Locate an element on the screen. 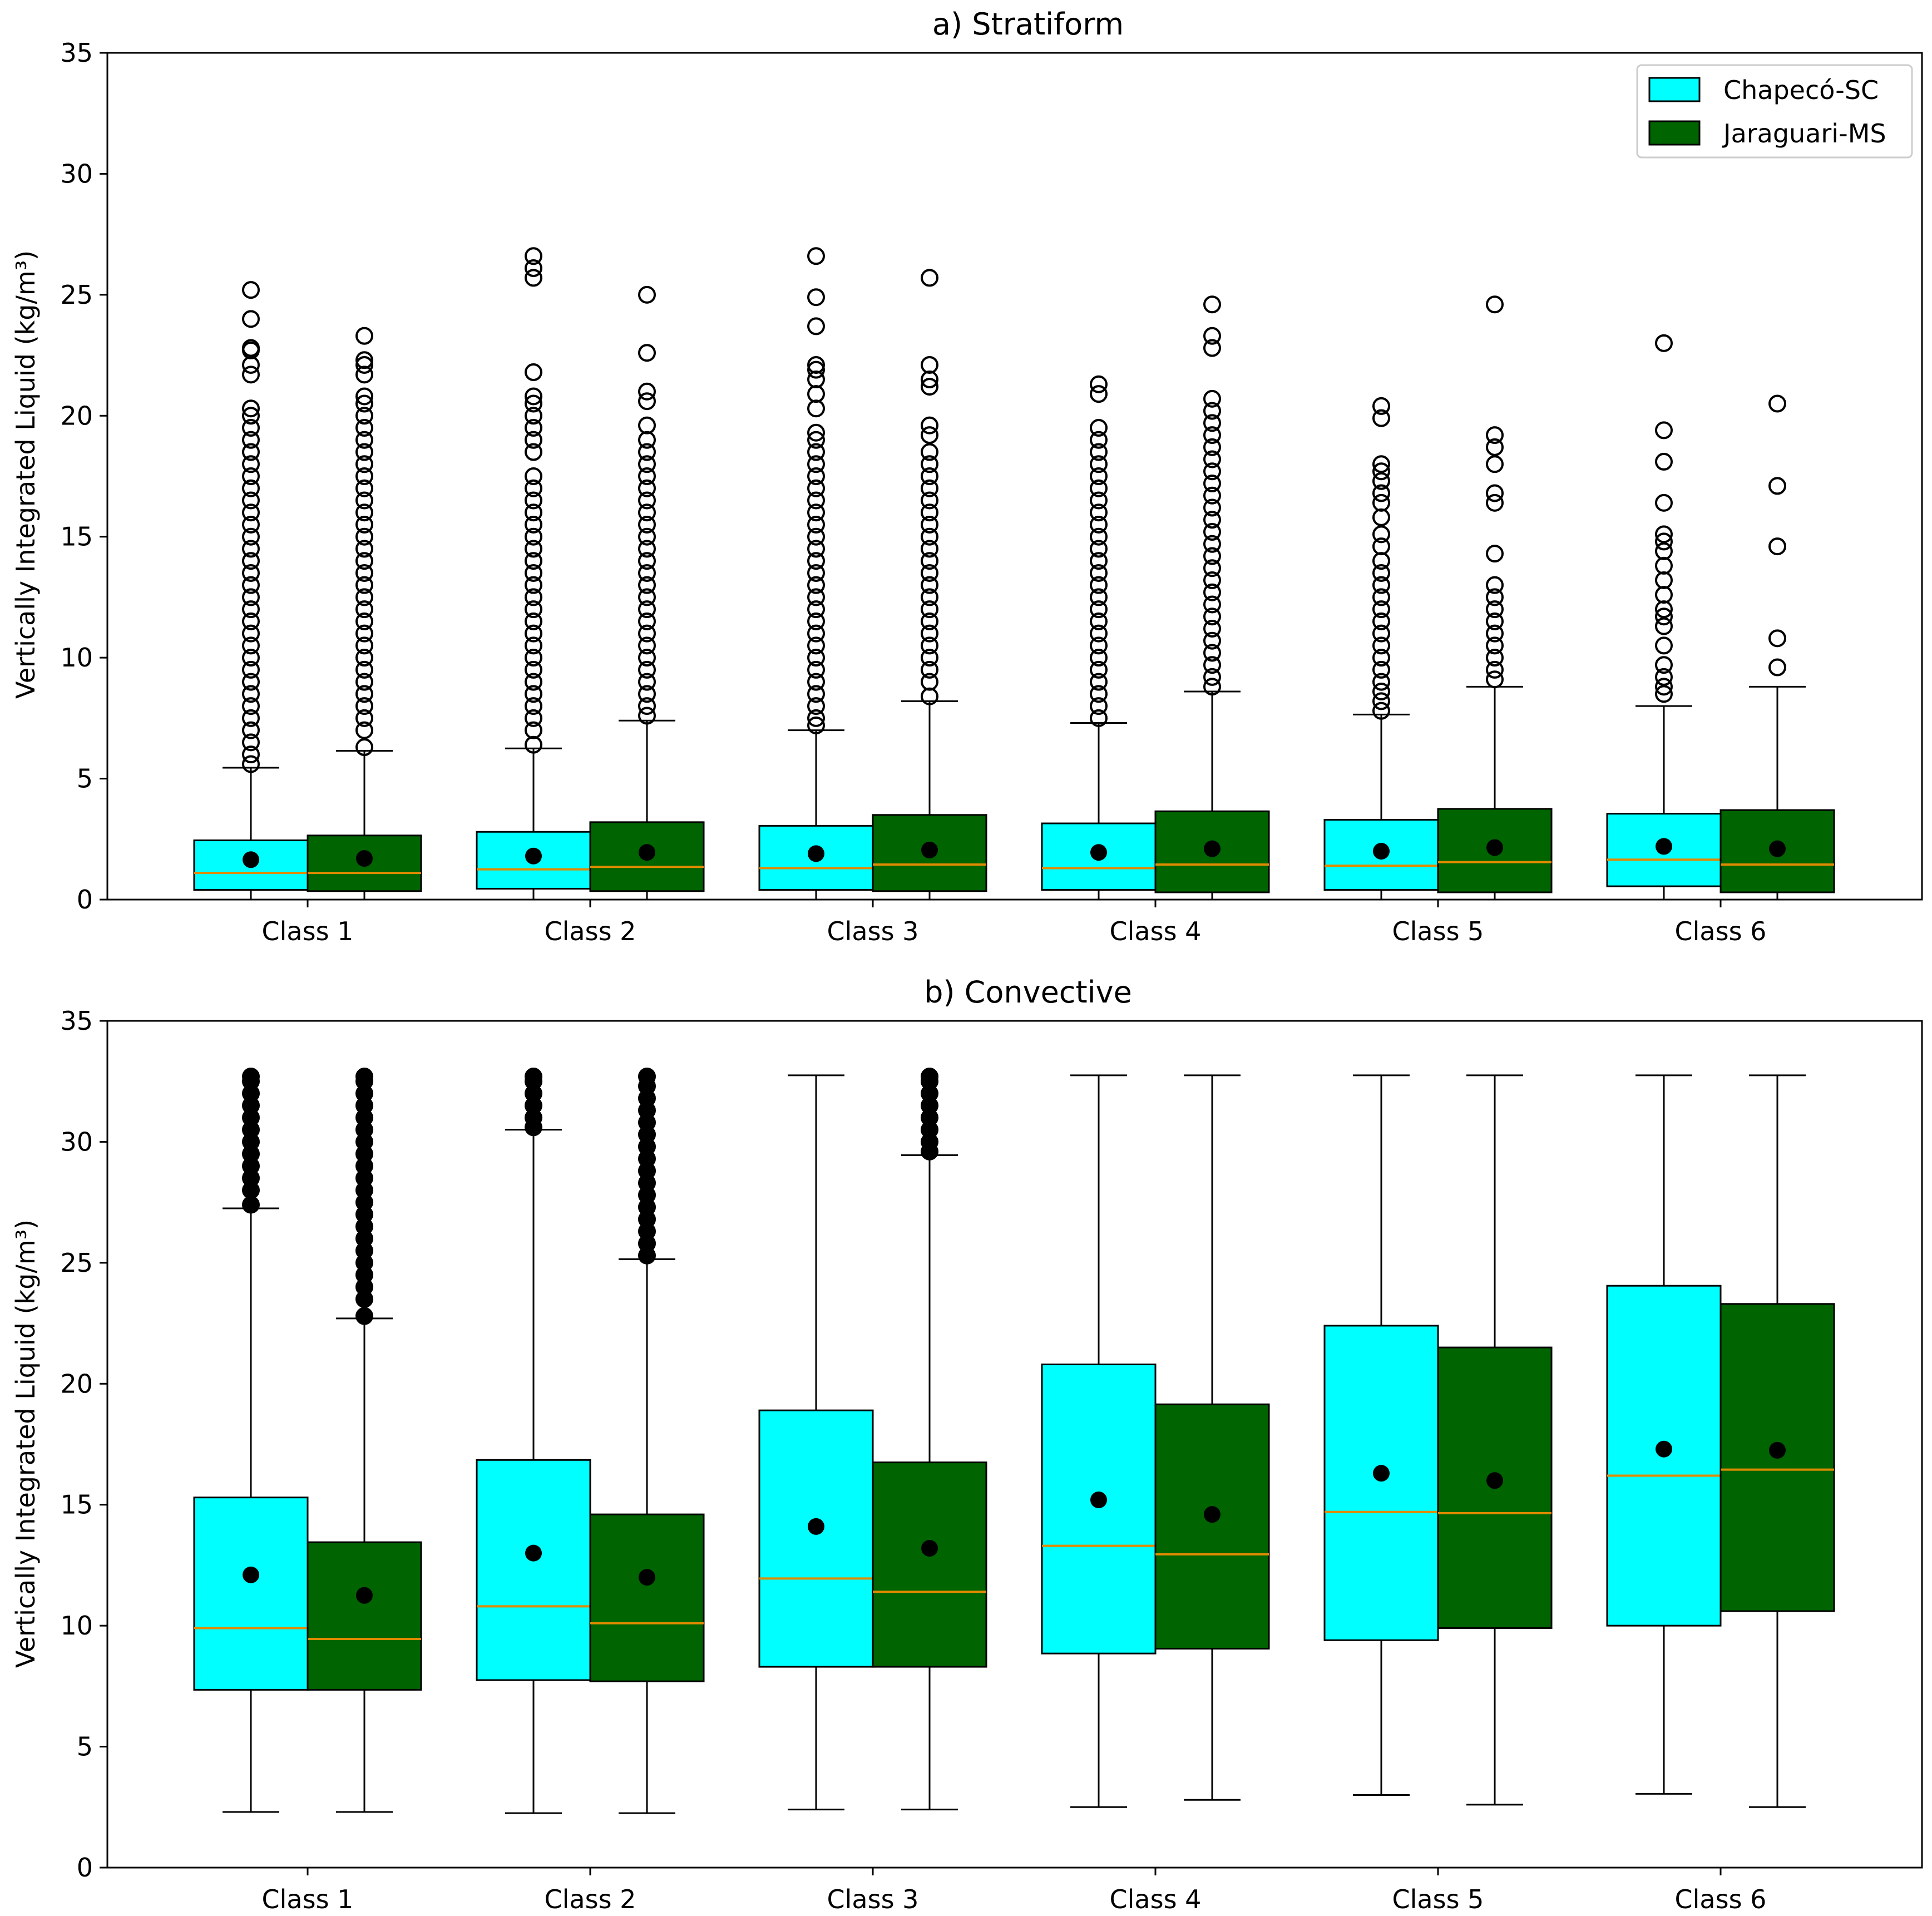 Image resolution: width=1932 pixels, height=1916 pixels. legend-label-jaraguari: Jaraguari-MS is located at coordinates (1804, 133).